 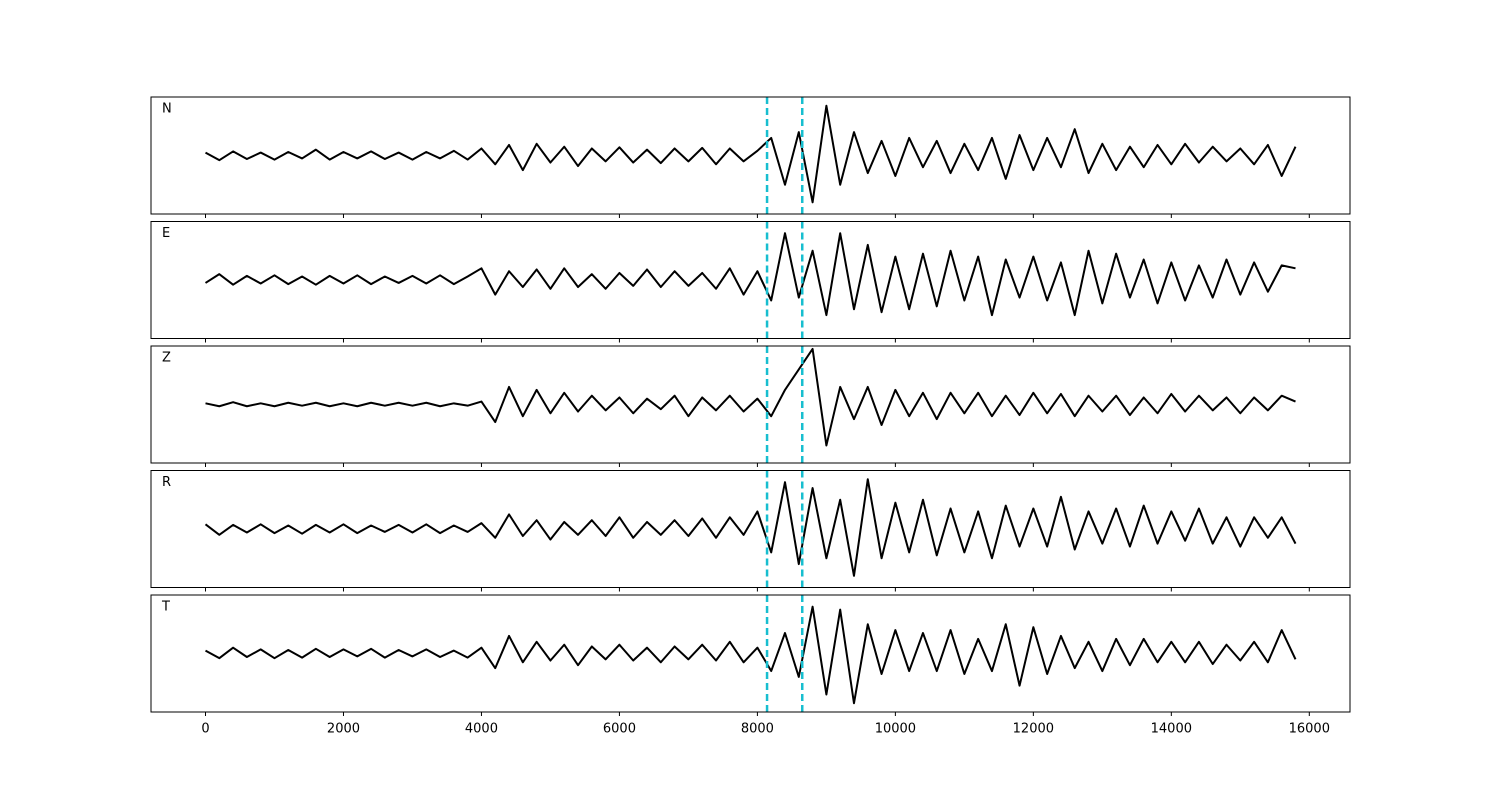 What do you see at coordinates (205, 729) in the screenshot?
I see `x-tick-label: 0` at bounding box center [205, 729].